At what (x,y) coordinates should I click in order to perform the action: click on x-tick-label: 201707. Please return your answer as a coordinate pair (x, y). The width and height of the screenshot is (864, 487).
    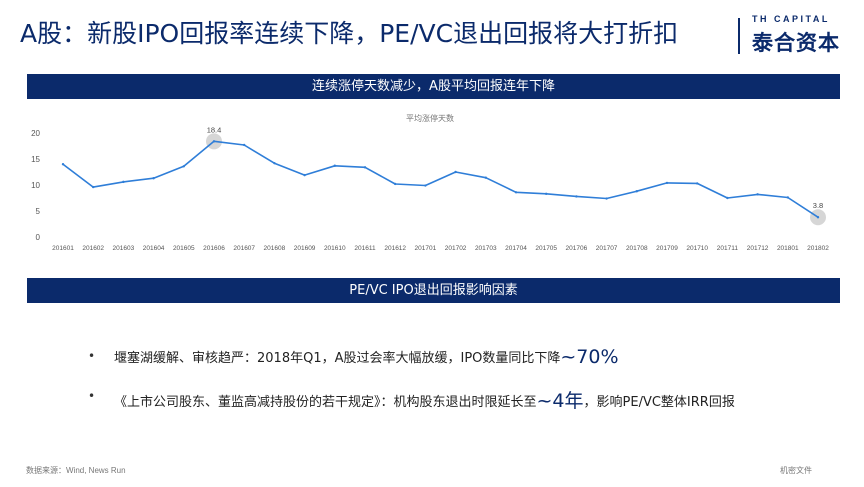
    Looking at the image, I should click on (607, 248).